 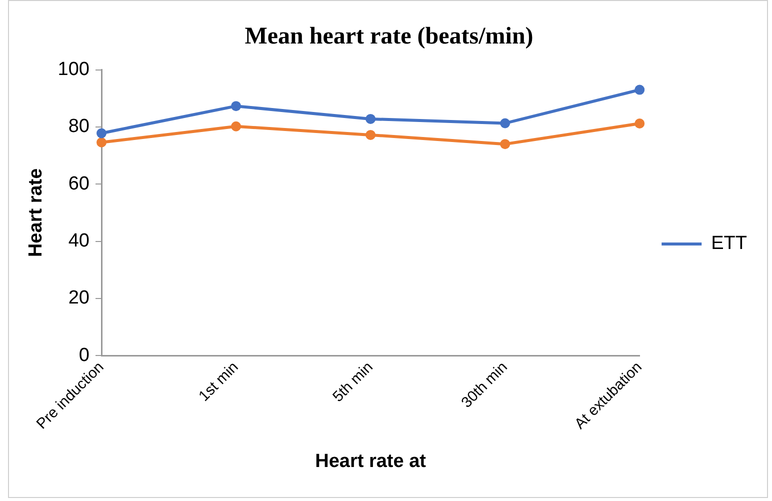 What do you see at coordinates (79, 183) in the screenshot?
I see `y-tick-label: 60` at bounding box center [79, 183].